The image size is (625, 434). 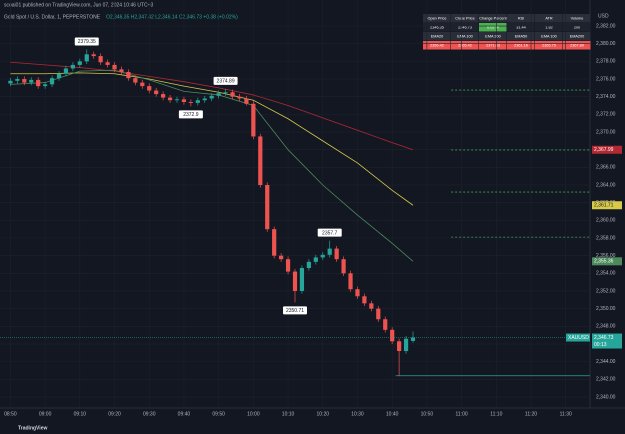 I want to click on annotation-label: 2357.7, so click(x=330, y=233).